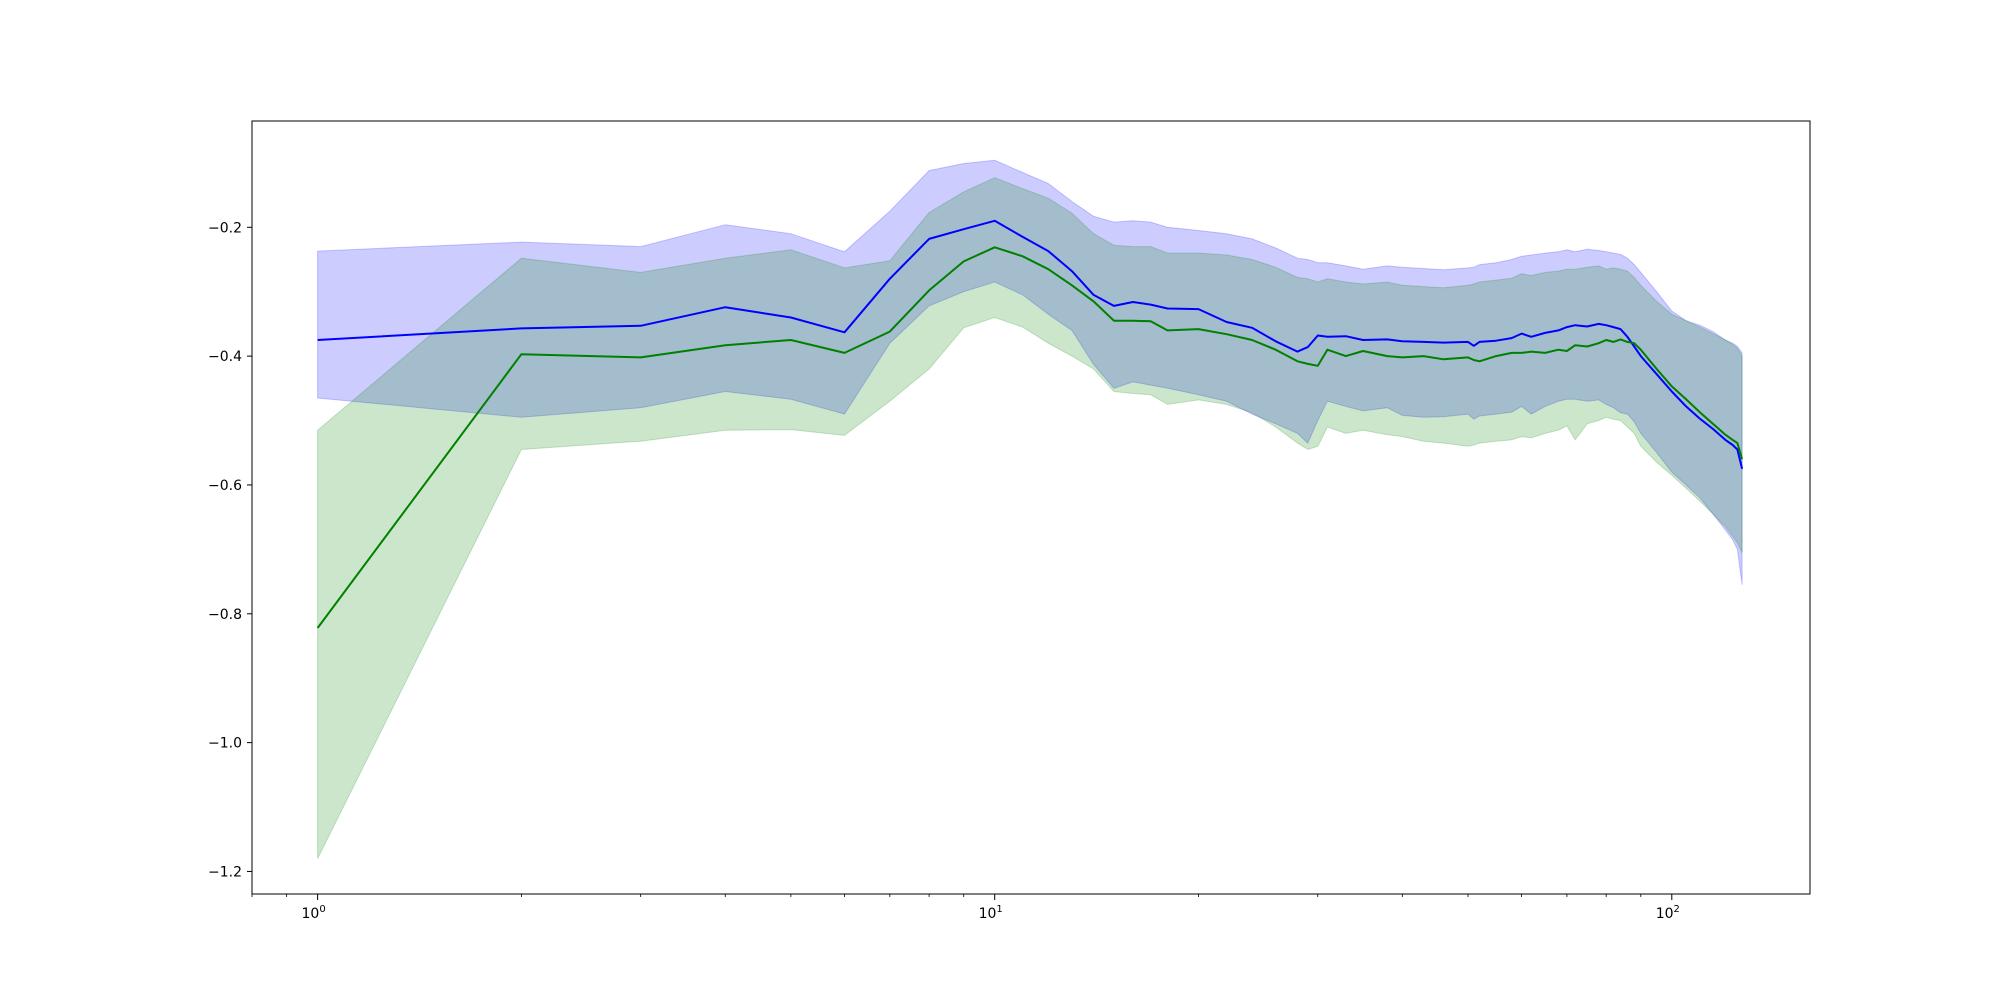  Describe the element at coordinates (314, 913) in the screenshot. I see `x-tick-label: 100` at that location.